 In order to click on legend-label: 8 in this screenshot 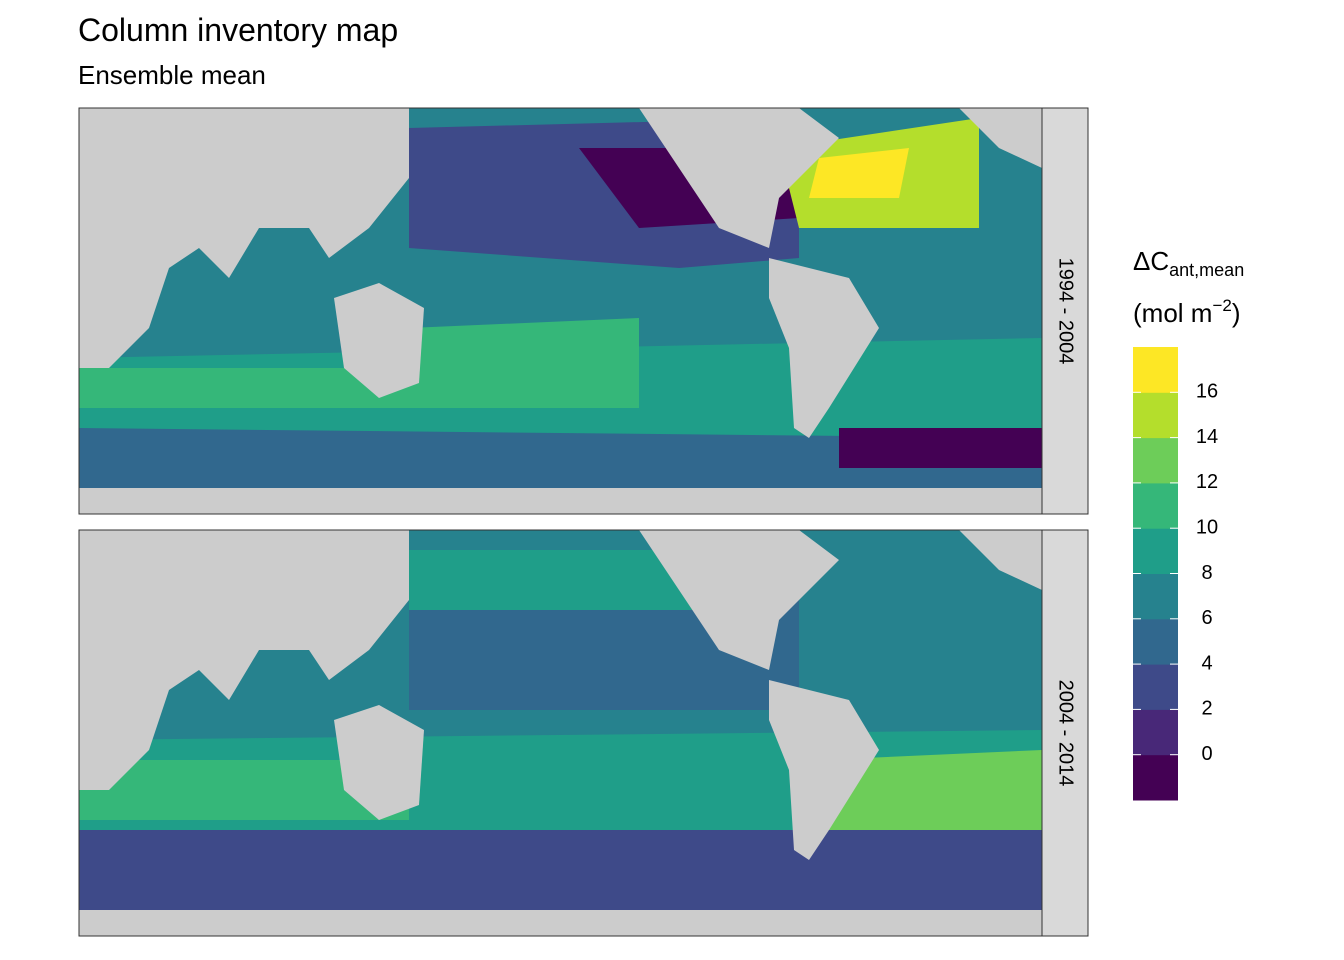, I will do `click(1206, 573)`.